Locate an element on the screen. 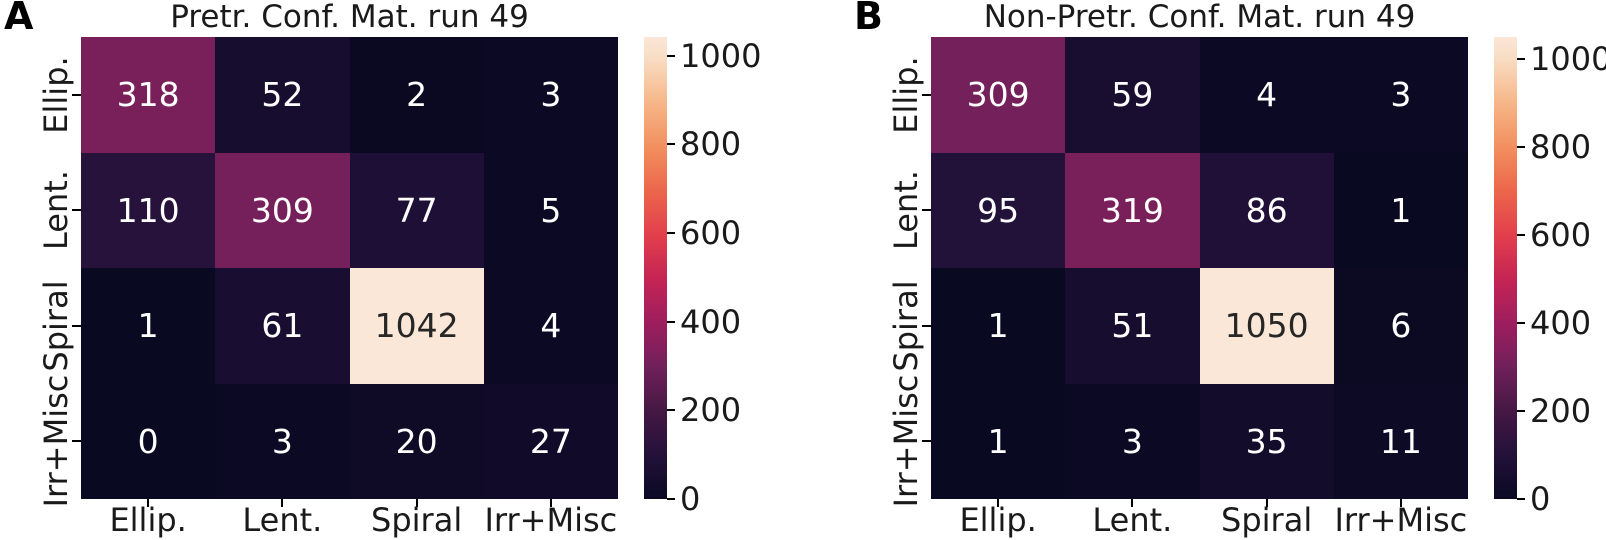 This screenshot has height=540, width=1606. cell-value: 35 is located at coordinates (1266, 441).